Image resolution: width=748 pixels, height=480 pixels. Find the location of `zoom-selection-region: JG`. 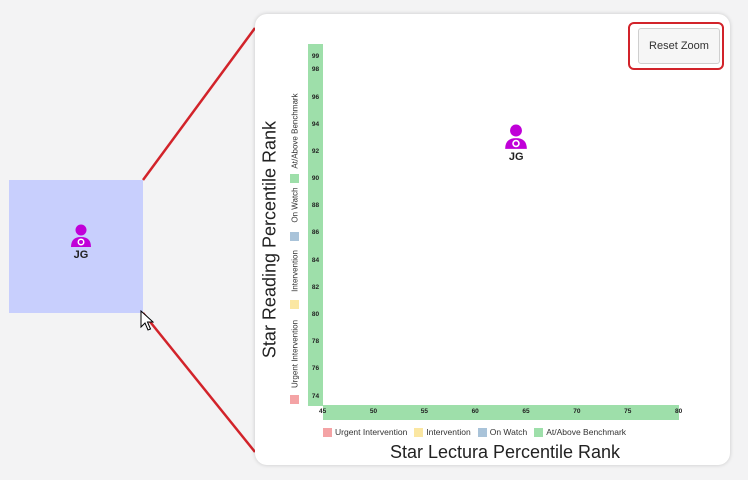

zoom-selection-region: JG is located at coordinates (76, 246).